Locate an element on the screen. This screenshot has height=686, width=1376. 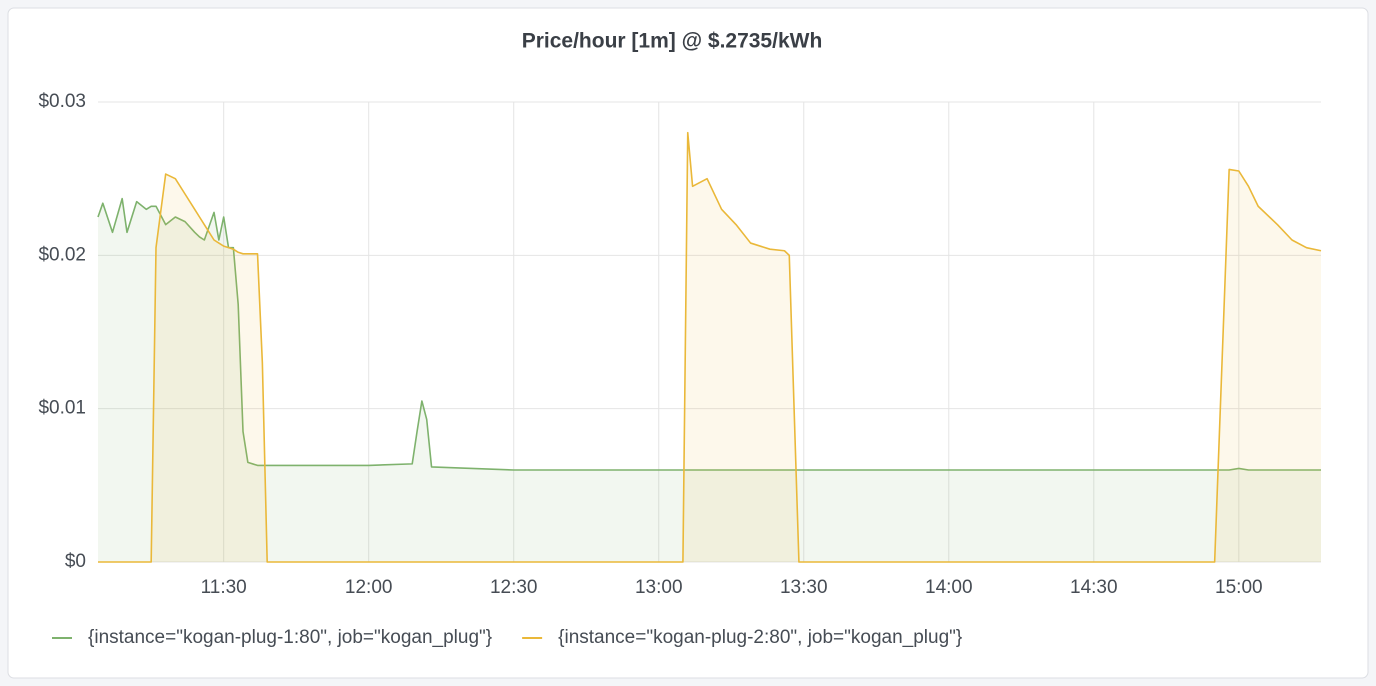
y-tick-label: $0.01 is located at coordinates (62, 408).